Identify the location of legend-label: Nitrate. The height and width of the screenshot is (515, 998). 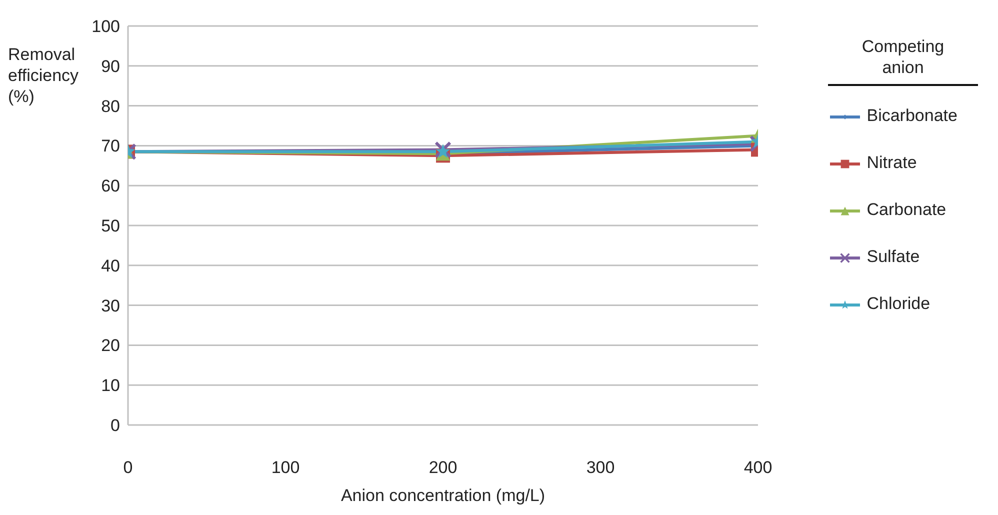
(892, 163).